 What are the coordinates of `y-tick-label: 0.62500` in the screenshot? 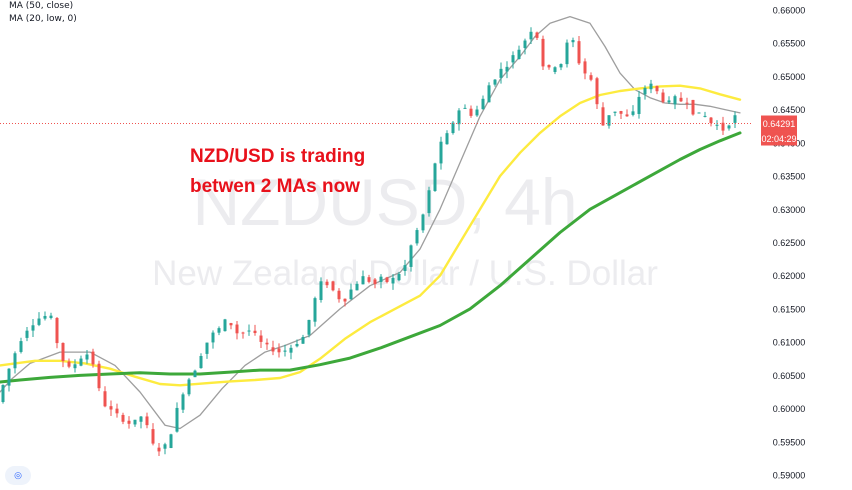 It's located at (789, 243).